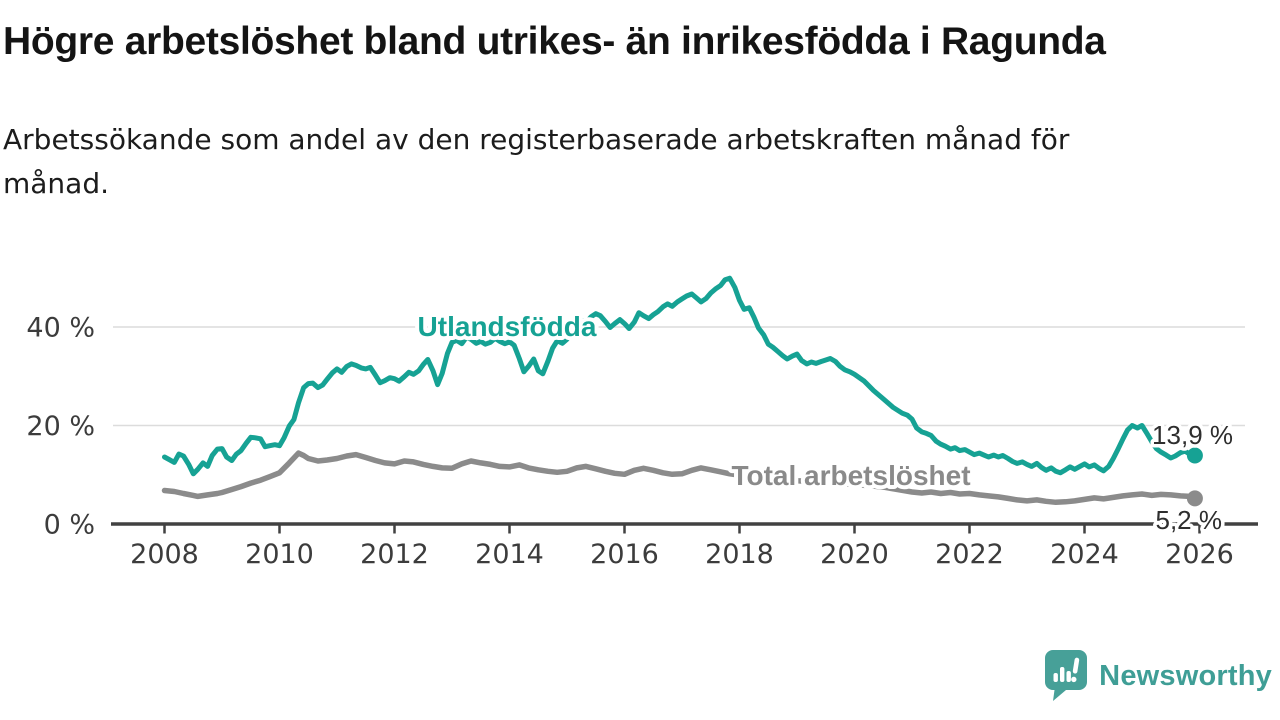  What do you see at coordinates (969, 554) in the screenshot?
I see `x-tick-label-2022: 2022` at bounding box center [969, 554].